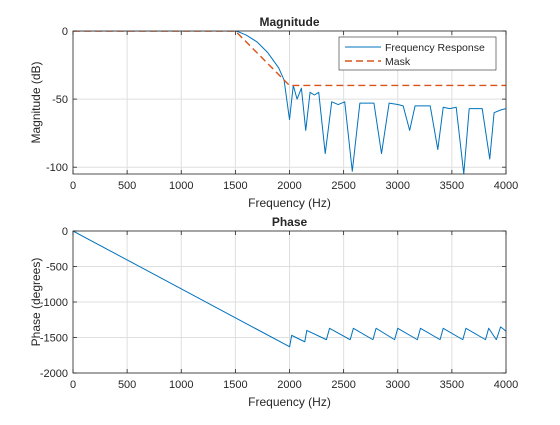 This screenshot has height=425, width=560. What do you see at coordinates (57, 268) in the screenshot?
I see `y-tick-label: -500` at bounding box center [57, 268].